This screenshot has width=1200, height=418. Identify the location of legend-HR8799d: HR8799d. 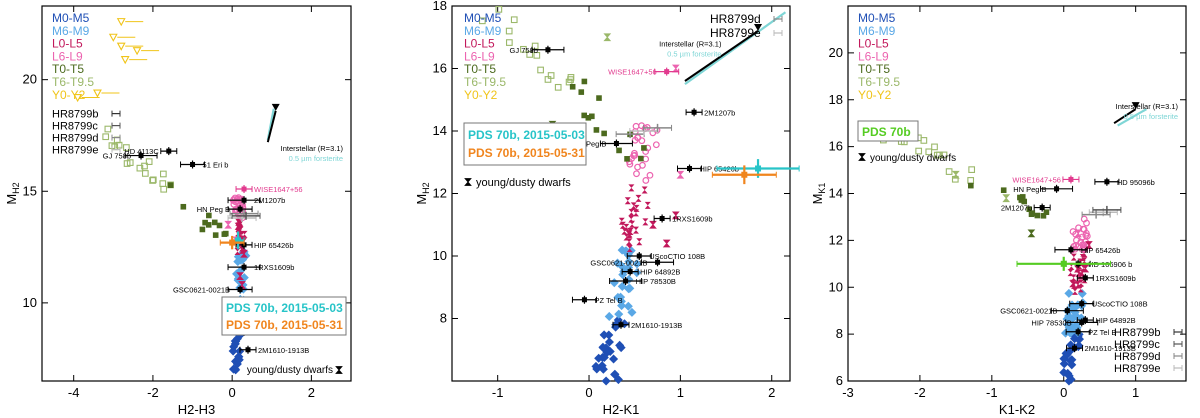
(735, 19).